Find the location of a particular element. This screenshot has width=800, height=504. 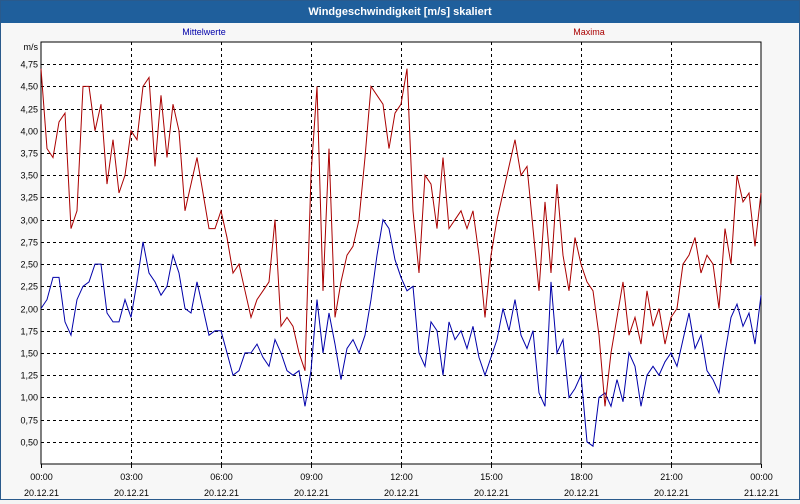

y-tick-label: 2,75 is located at coordinates (29, 243).